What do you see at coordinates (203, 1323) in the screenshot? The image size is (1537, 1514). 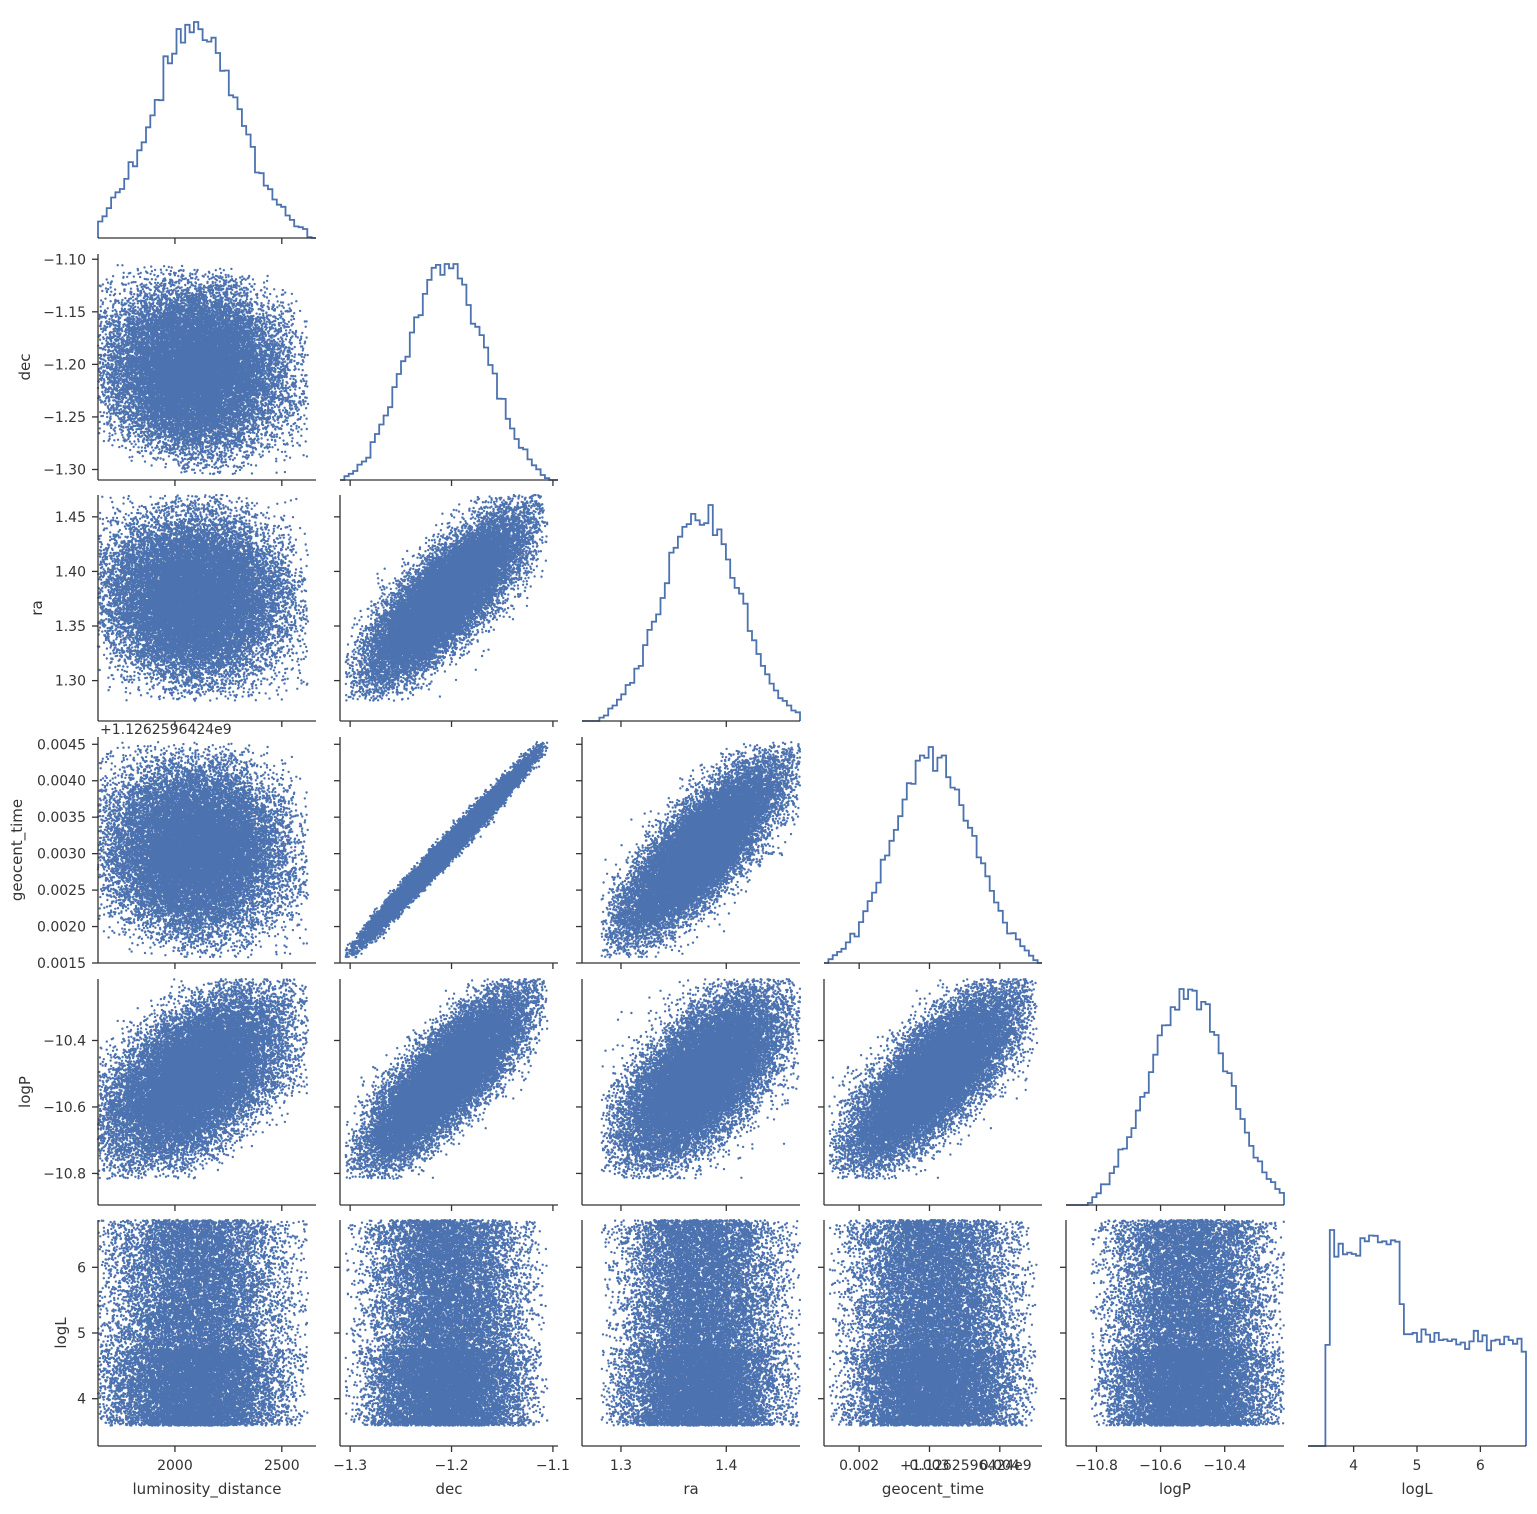 I see `scatter-logL-vs-luminosity_distance` at bounding box center [203, 1323].